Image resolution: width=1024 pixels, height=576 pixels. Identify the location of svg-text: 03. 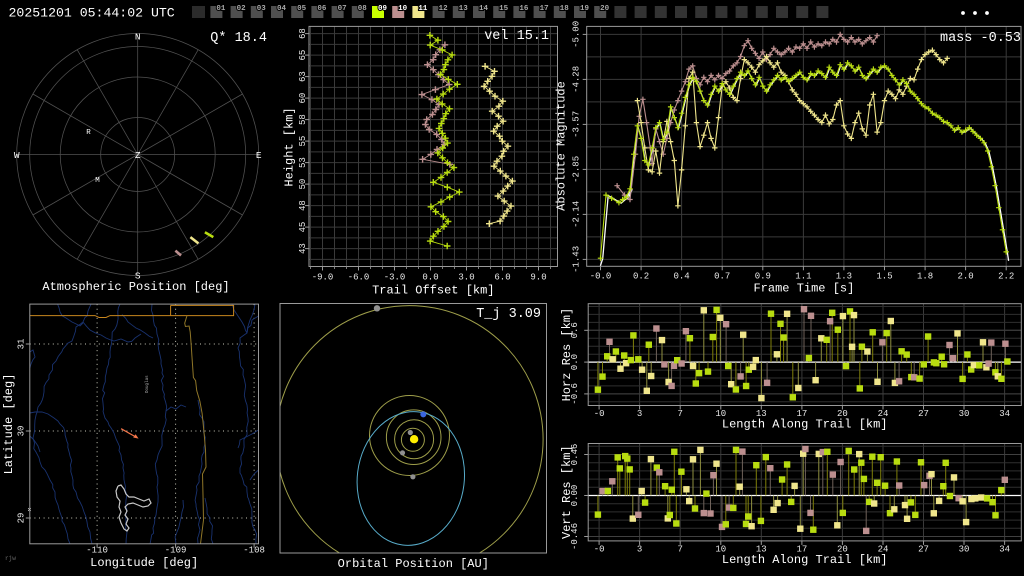
(262, 9).